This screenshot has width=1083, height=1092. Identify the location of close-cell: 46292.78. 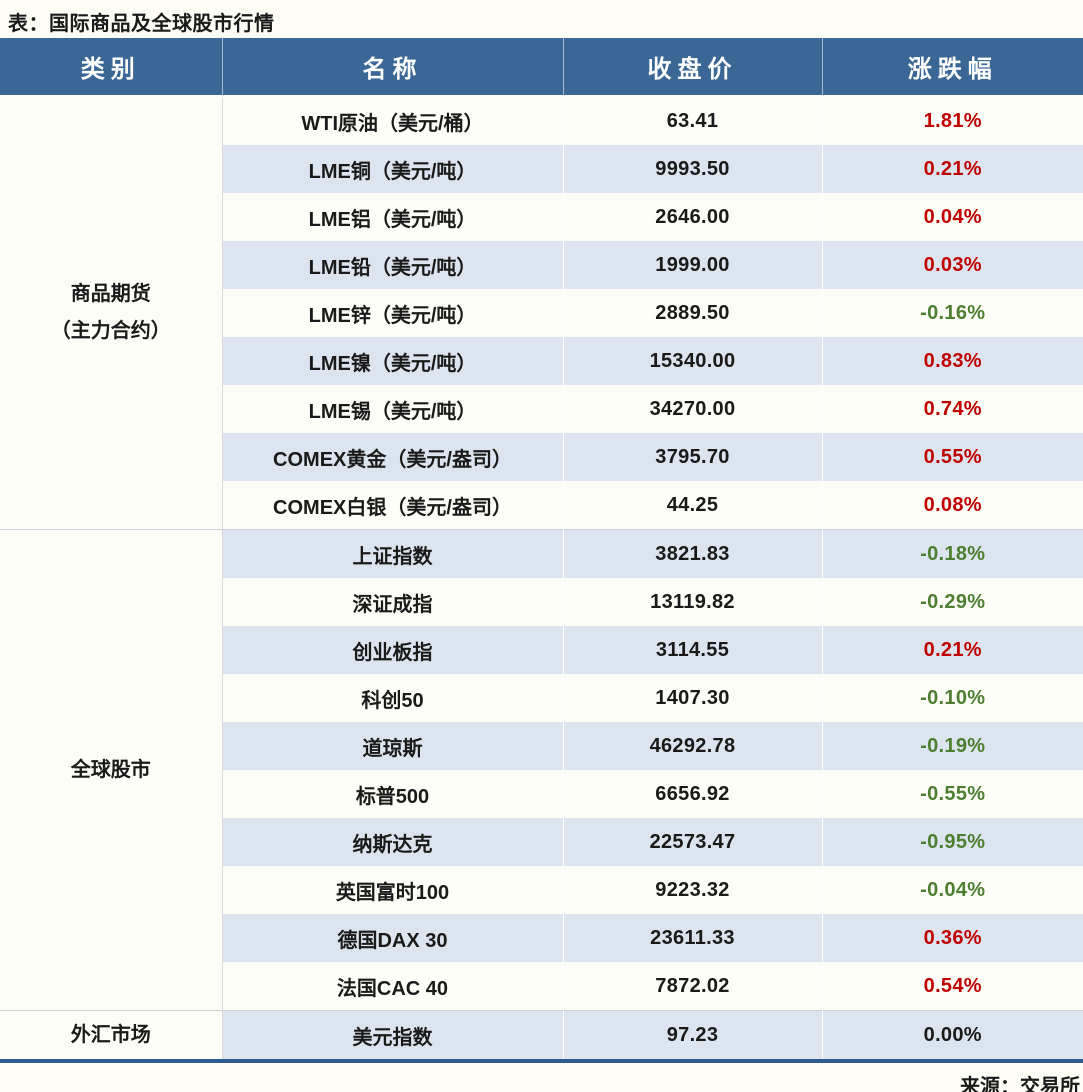
(693, 746).